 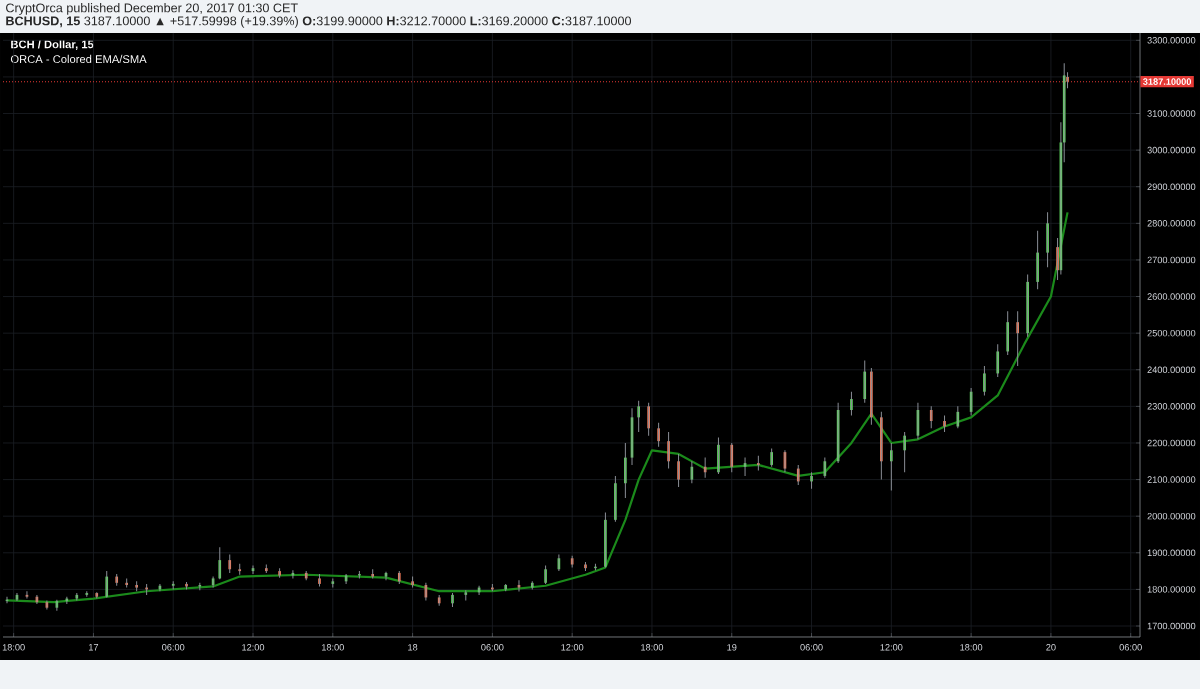 What do you see at coordinates (1171, 479) in the screenshot?
I see `y-tick-label: 2100.00000` at bounding box center [1171, 479].